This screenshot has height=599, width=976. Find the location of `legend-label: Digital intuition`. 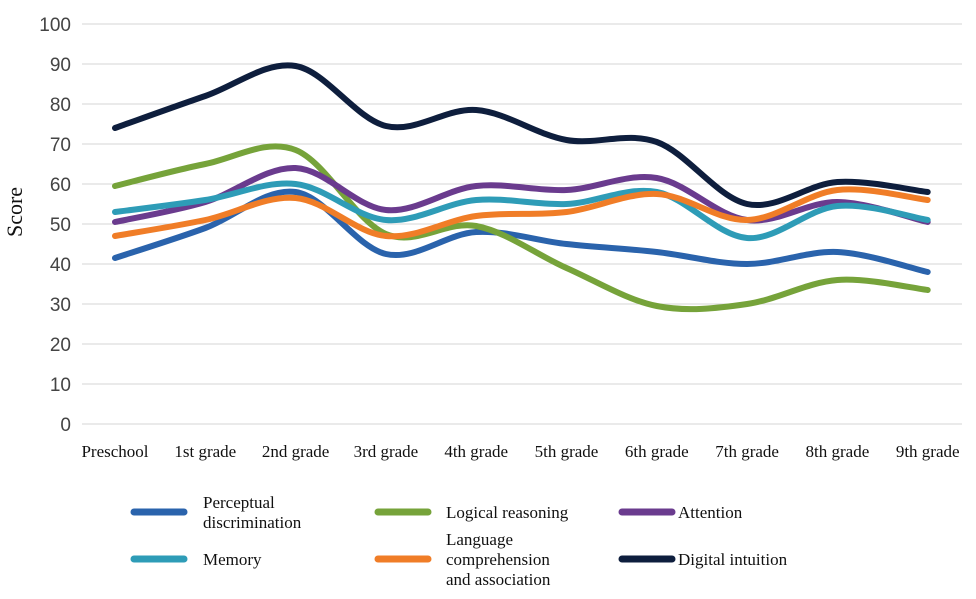

legend-label: Digital intuition is located at coordinates (733, 559).